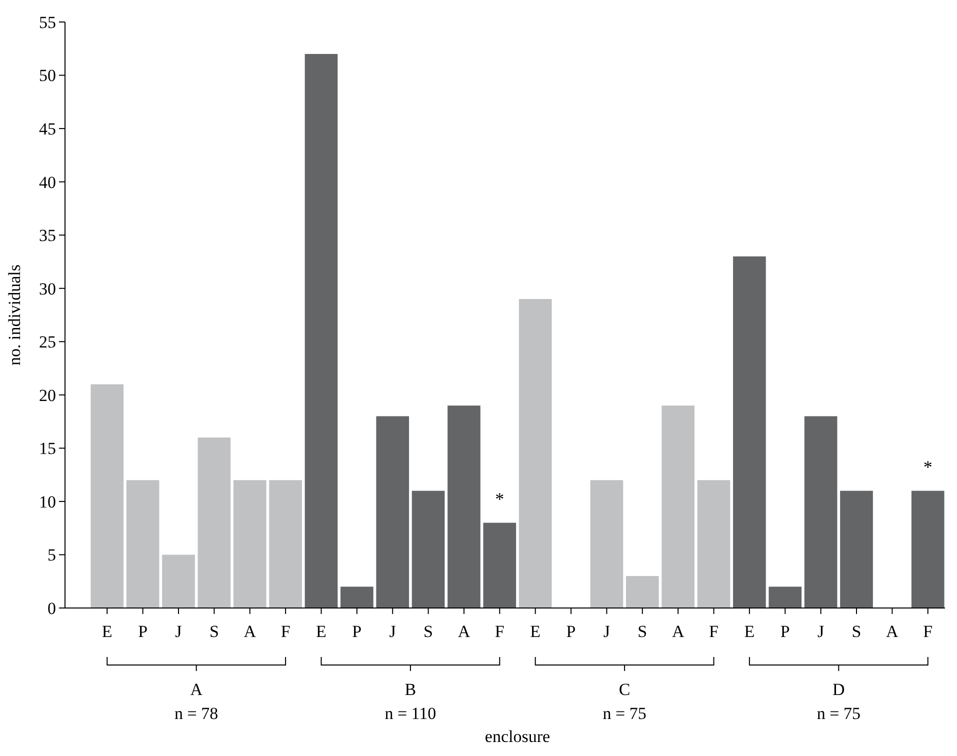  Describe the element at coordinates (410, 713) in the screenshot. I see `text: n = 110` at that location.